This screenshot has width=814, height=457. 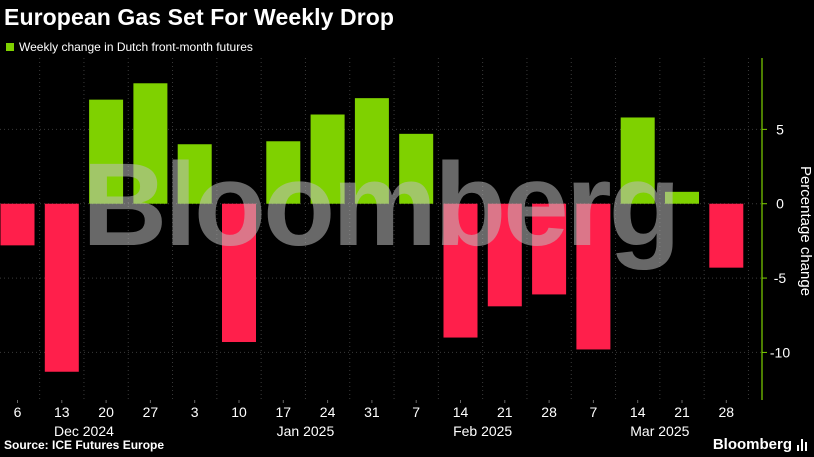 What do you see at coordinates (10, 47) in the screenshot?
I see `legend-swatch` at bounding box center [10, 47].